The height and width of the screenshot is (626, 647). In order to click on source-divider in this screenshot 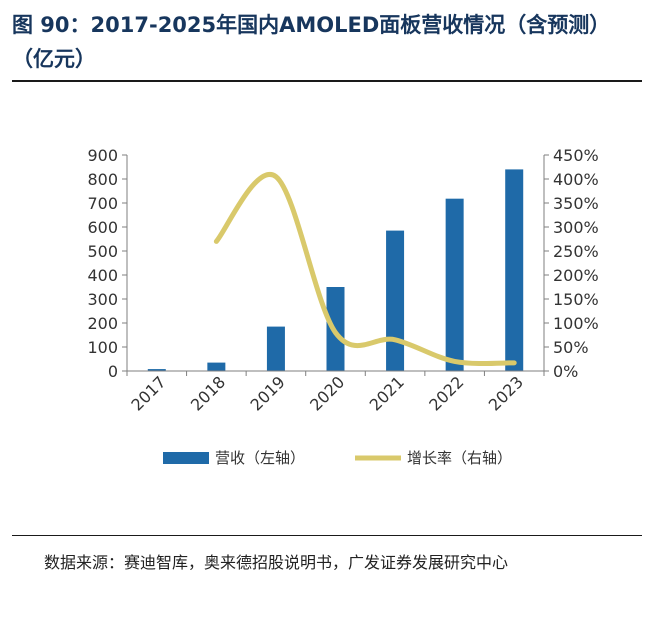, I will do `click(327, 535)`.